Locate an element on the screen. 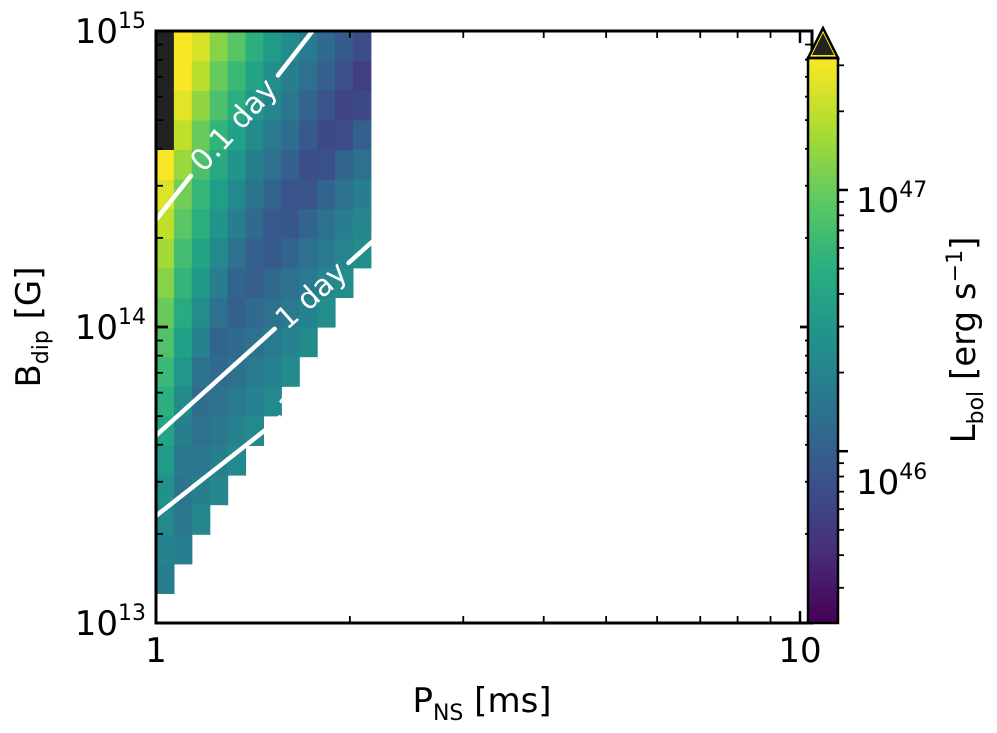 Image resolution: width=997 pixels, height=733 pixels. colorbar-tick-label-1e47: 1047 is located at coordinates (891, 199).